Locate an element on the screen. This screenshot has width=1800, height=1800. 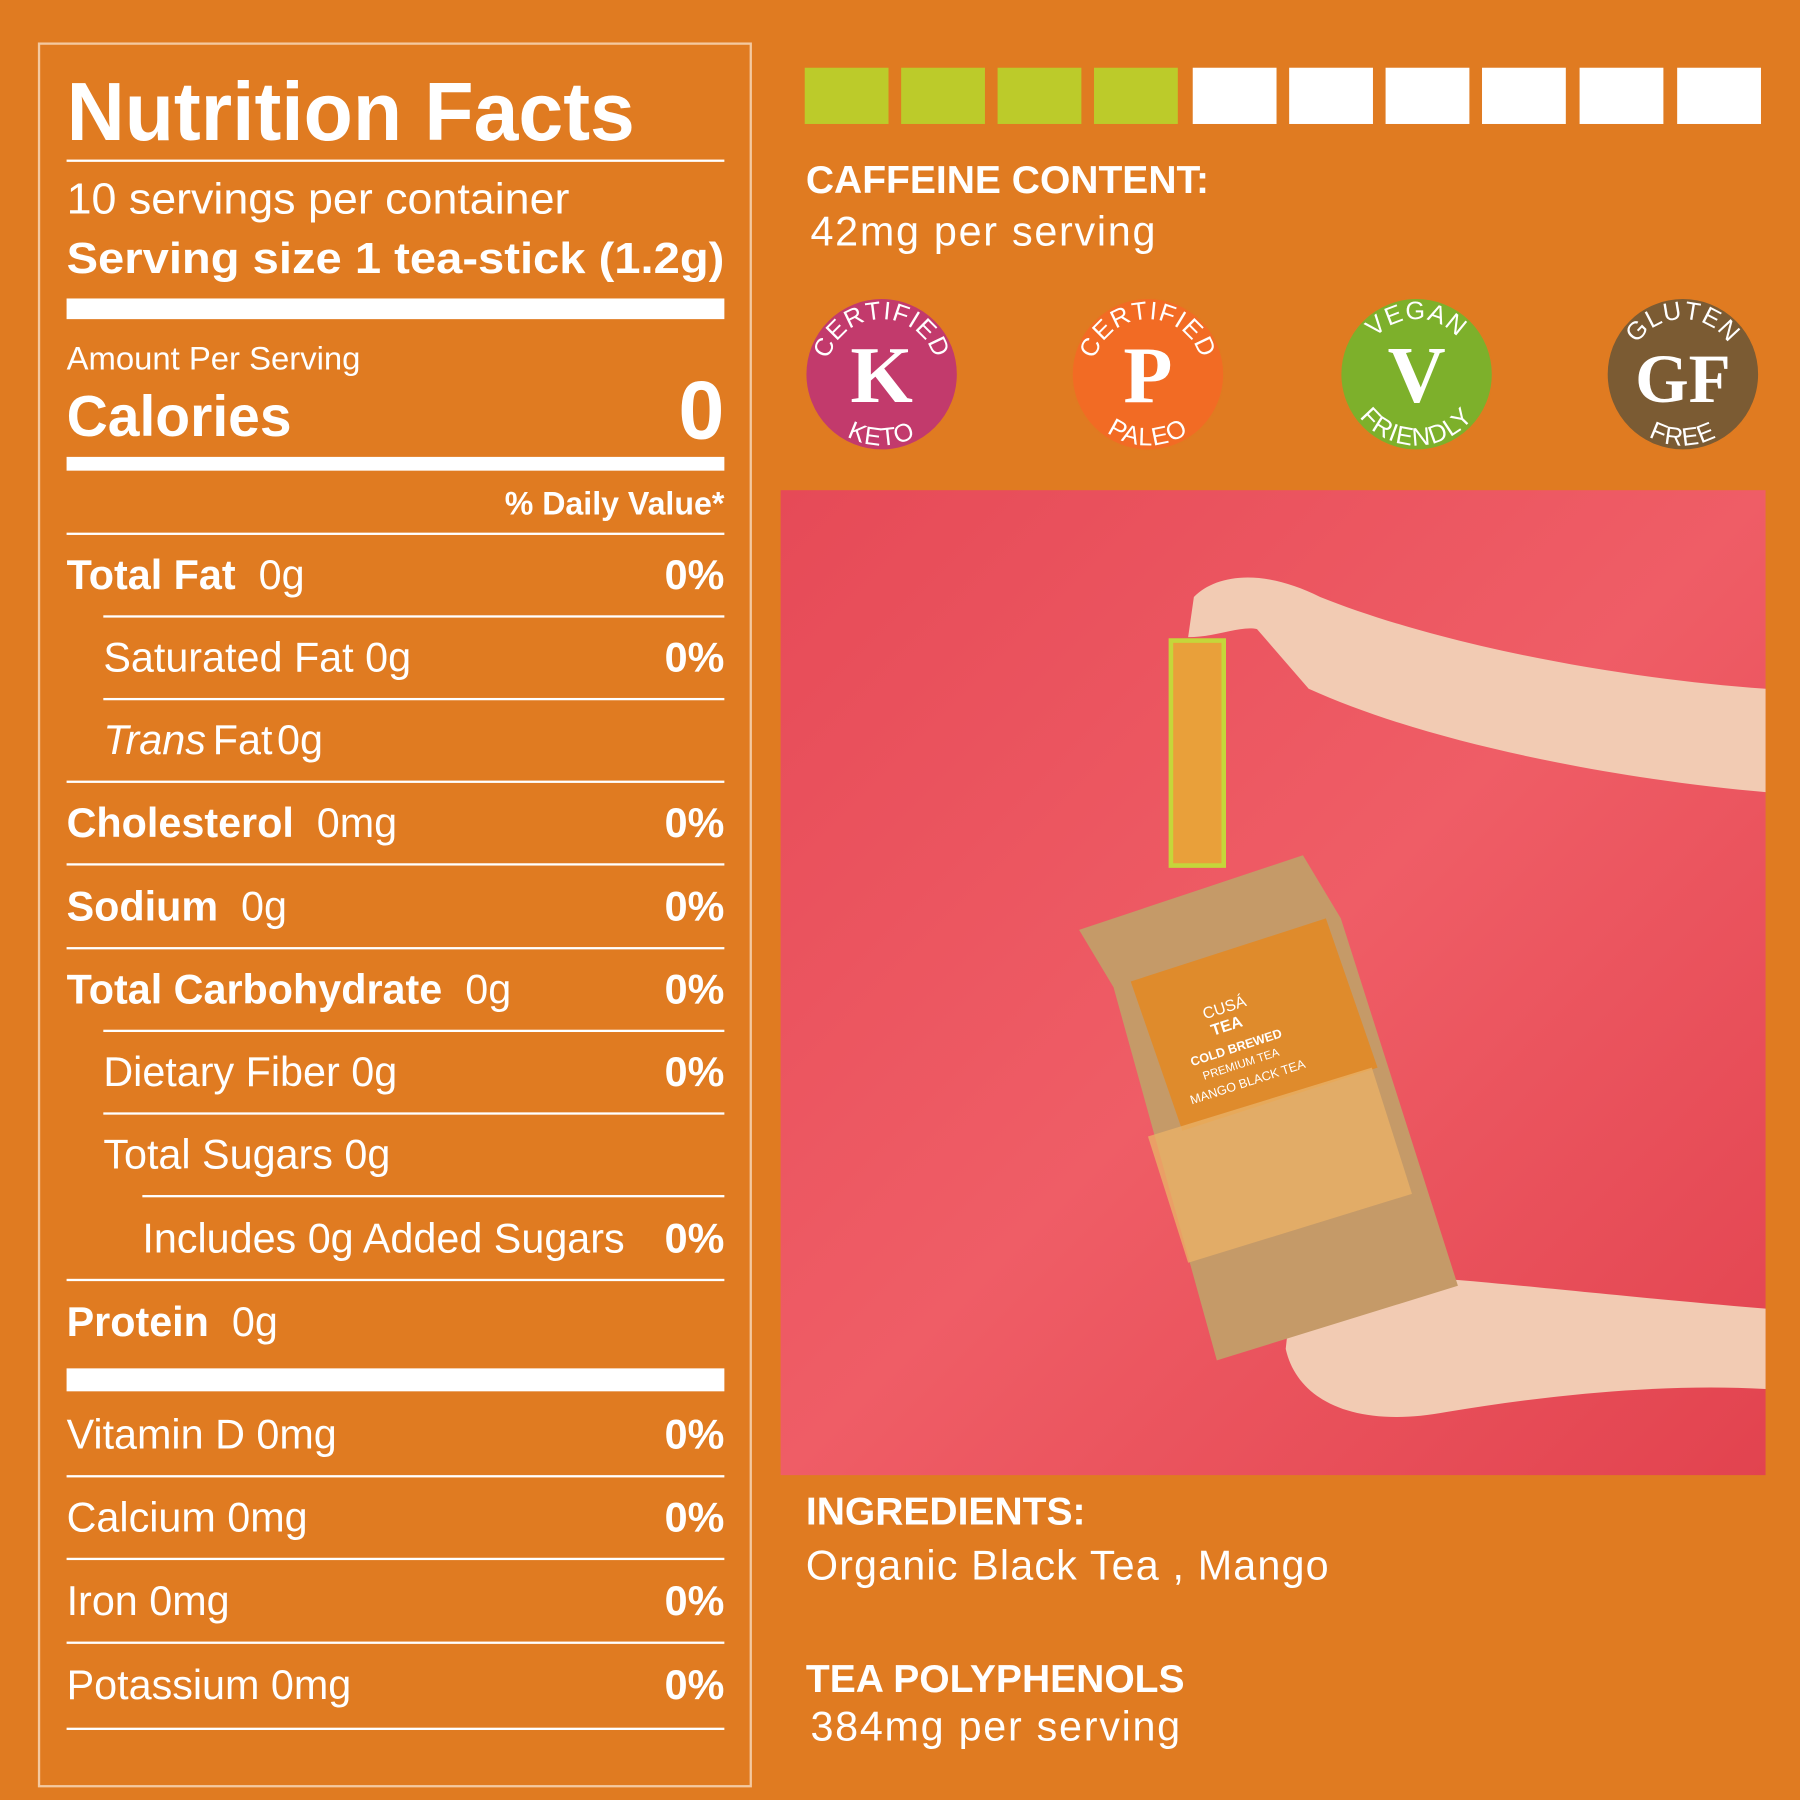
nutrient-name: Total Fat is located at coordinates (151, 575).